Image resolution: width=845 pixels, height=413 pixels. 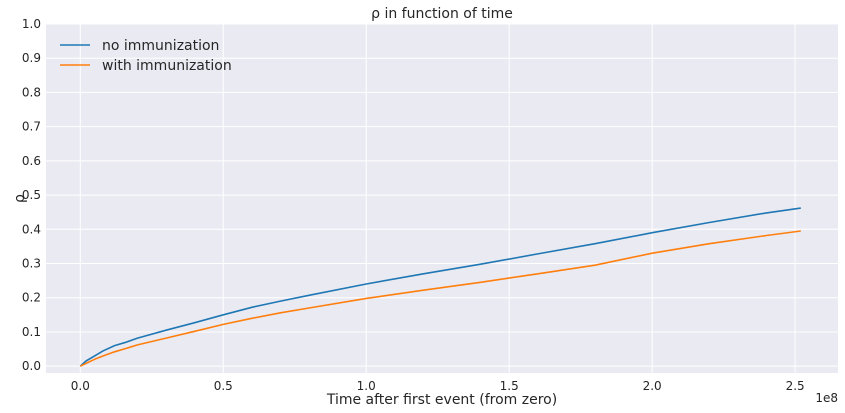 What do you see at coordinates (146, 56) in the screenshot?
I see `legend: no immunization with immunization` at bounding box center [146, 56].